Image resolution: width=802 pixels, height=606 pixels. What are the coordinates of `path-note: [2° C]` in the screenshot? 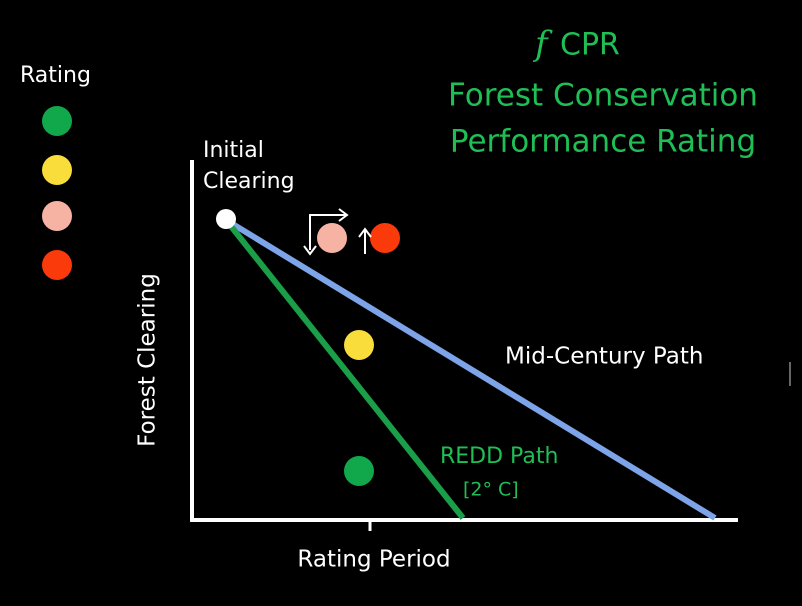 It's located at (491, 490).